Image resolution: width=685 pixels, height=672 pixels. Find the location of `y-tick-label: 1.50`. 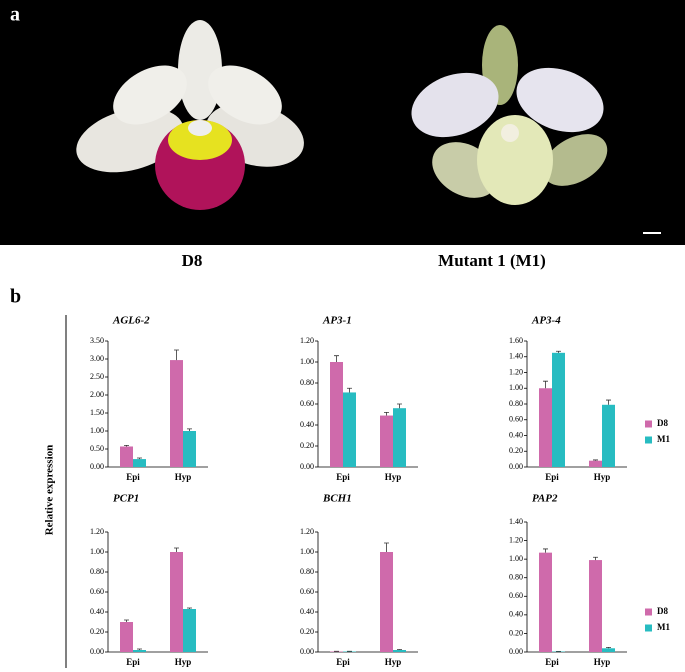

y-tick-label: 1.50 is located at coordinates (97, 412).